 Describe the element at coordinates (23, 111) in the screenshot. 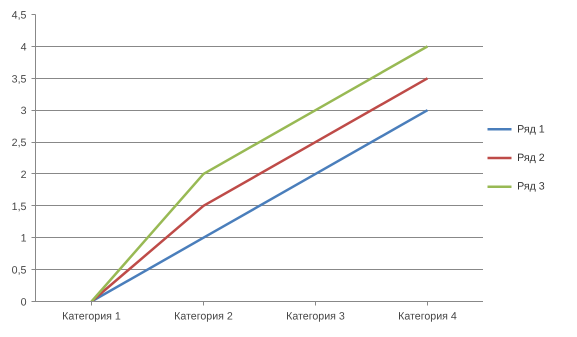

I see `y-tick-label: 3` at that location.